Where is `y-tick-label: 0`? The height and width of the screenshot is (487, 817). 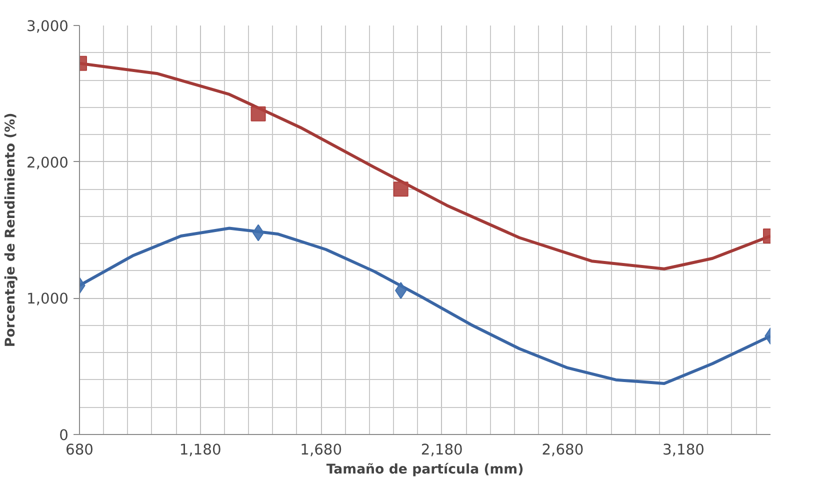
y-tick-label: 0 is located at coordinates (64, 435).